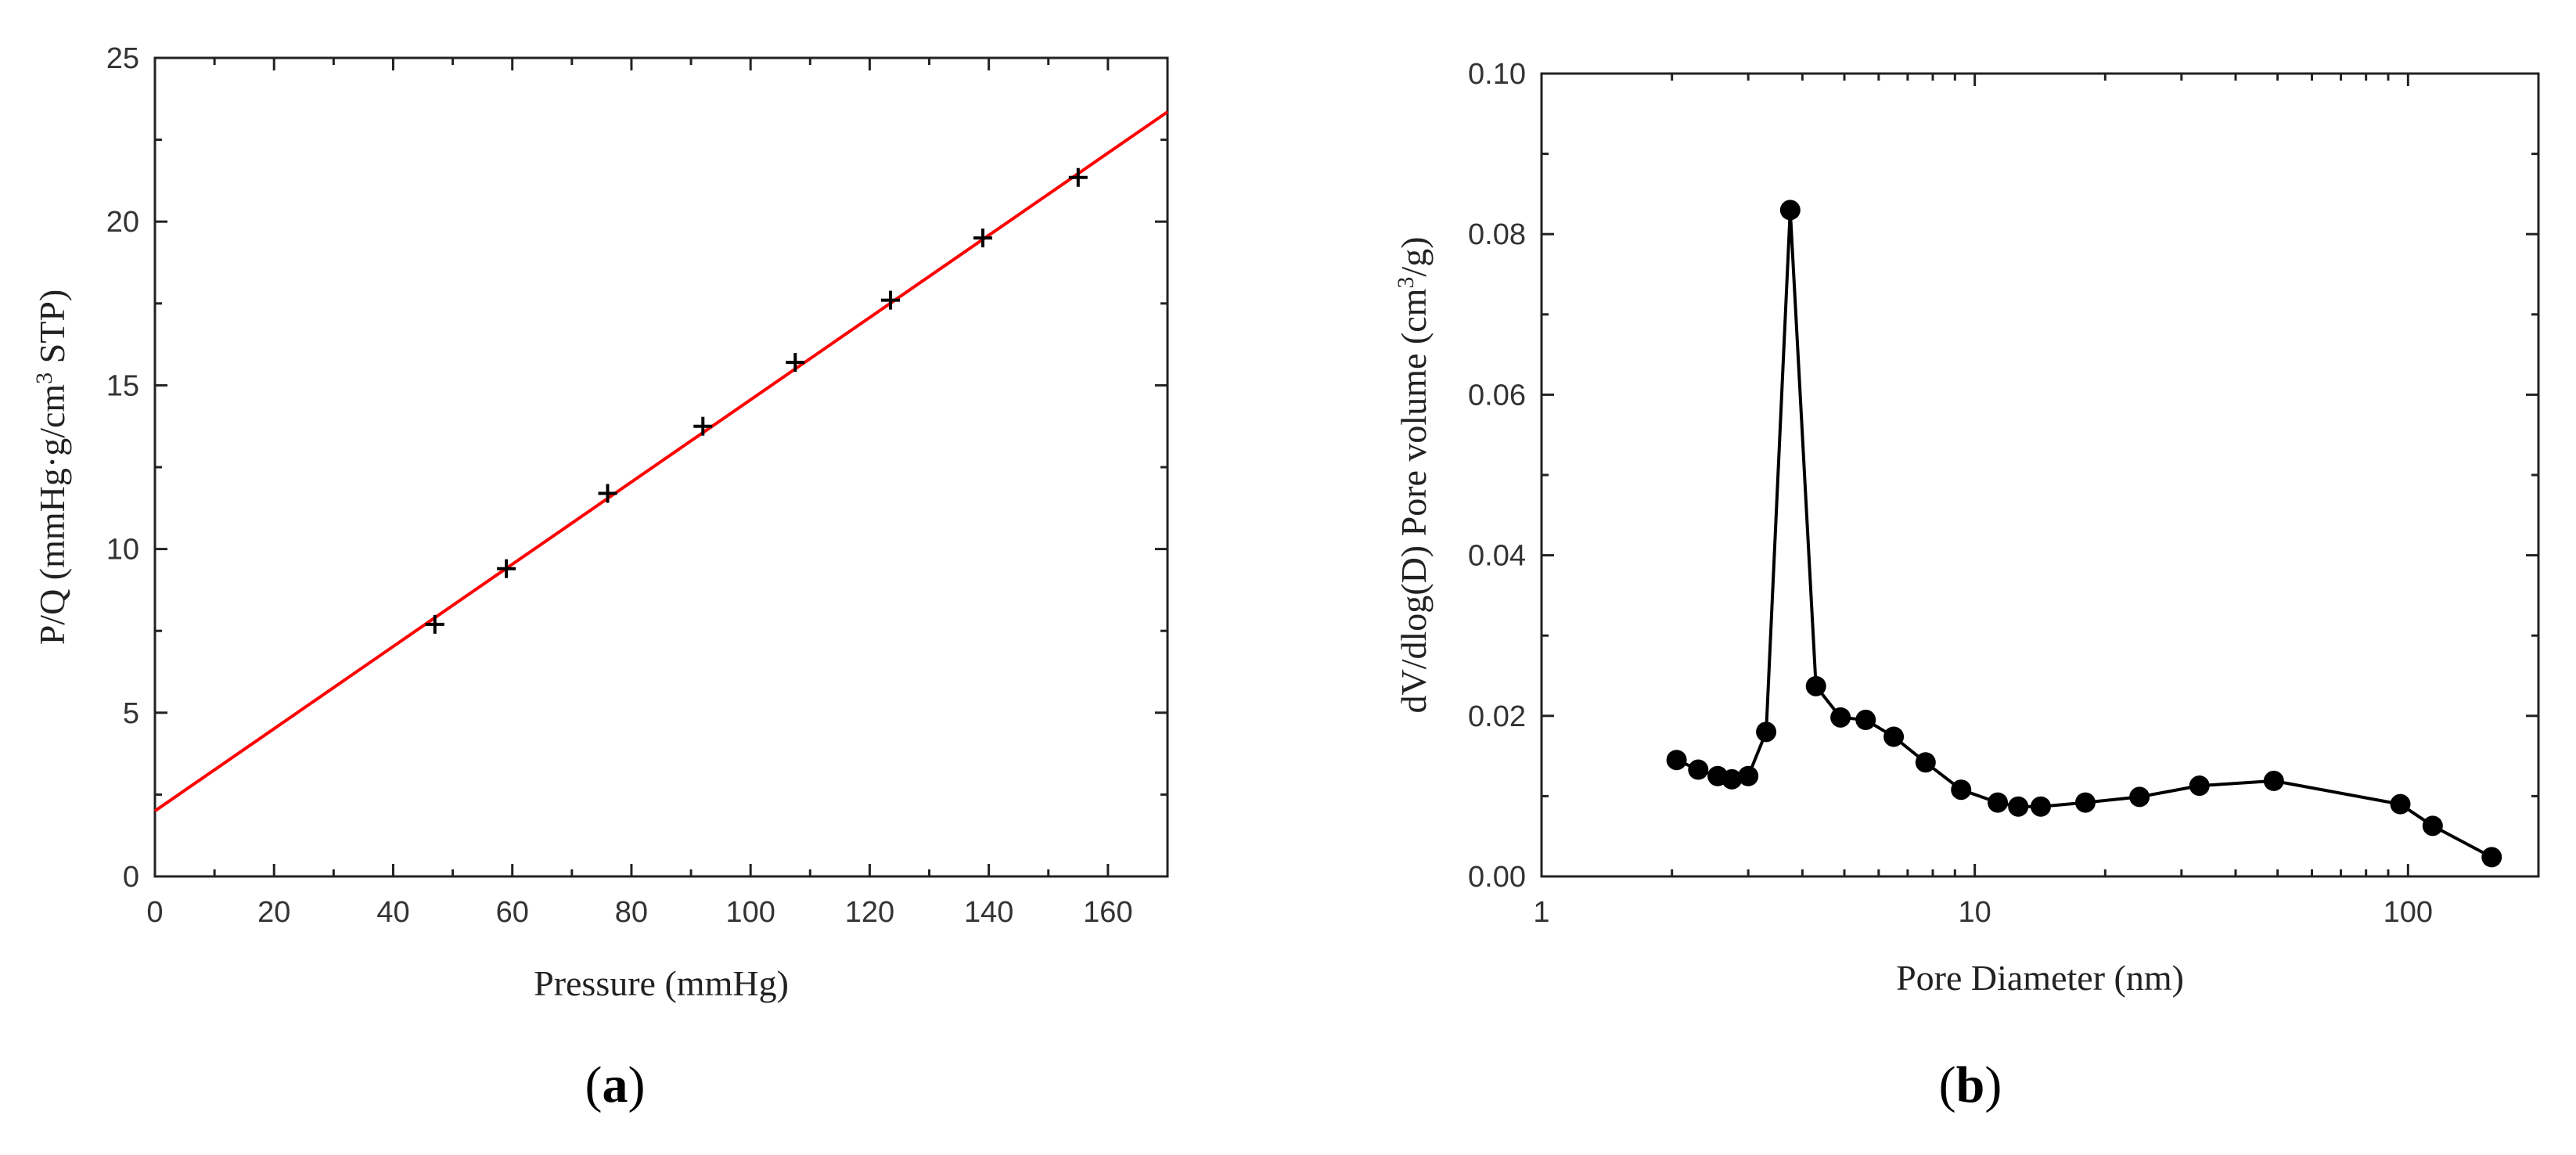 This screenshot has width=2576, height=1155. I want to click on panel-b-y-tick-label: 0.06, so click(1497, 395).